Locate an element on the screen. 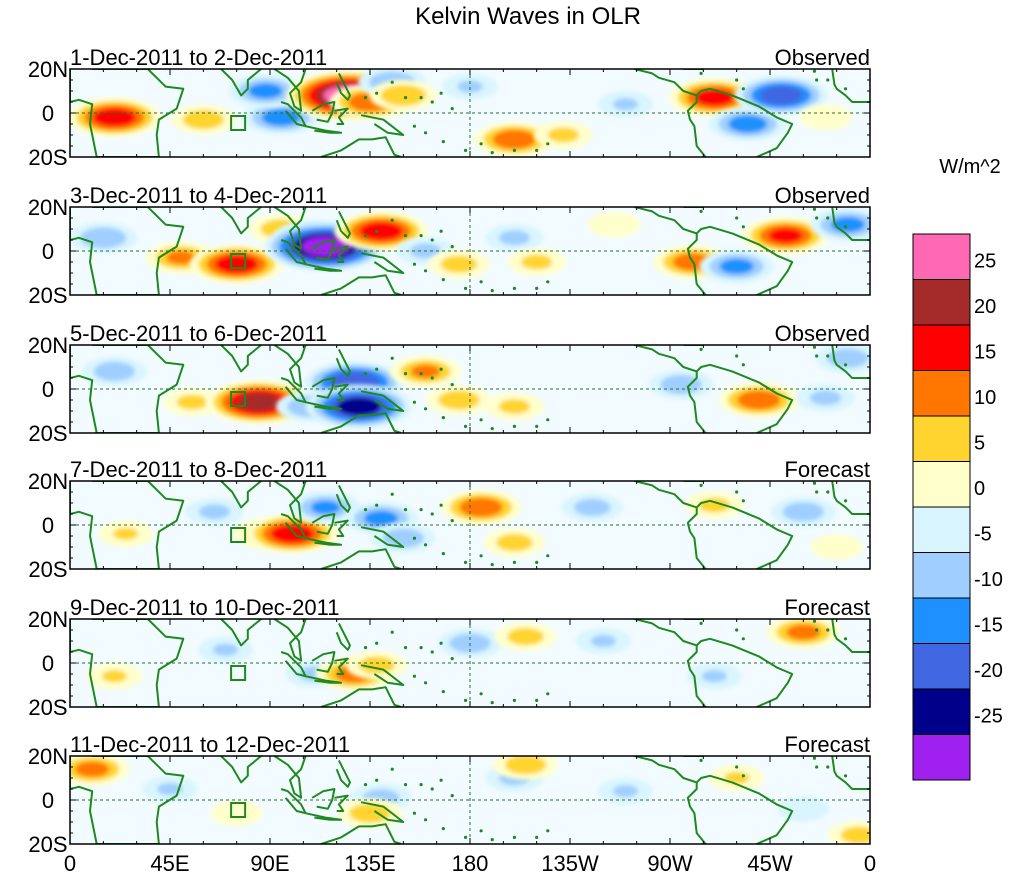 This screenshot has width=1021, height=887. panel-period: 3-Dec-2011 to 4-Dec-2011 is located at coordinates (198, 195).